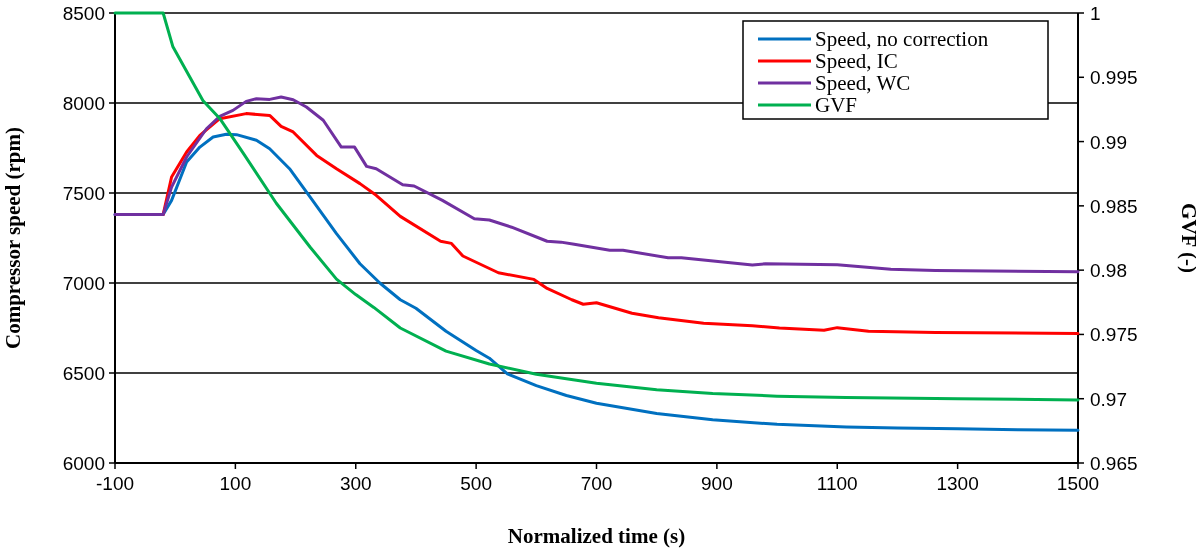 The image size is (1196, 551). Describe the element at coordinates (476, 483) in the screenshot. I see `x-tick-label: 500` at that location.